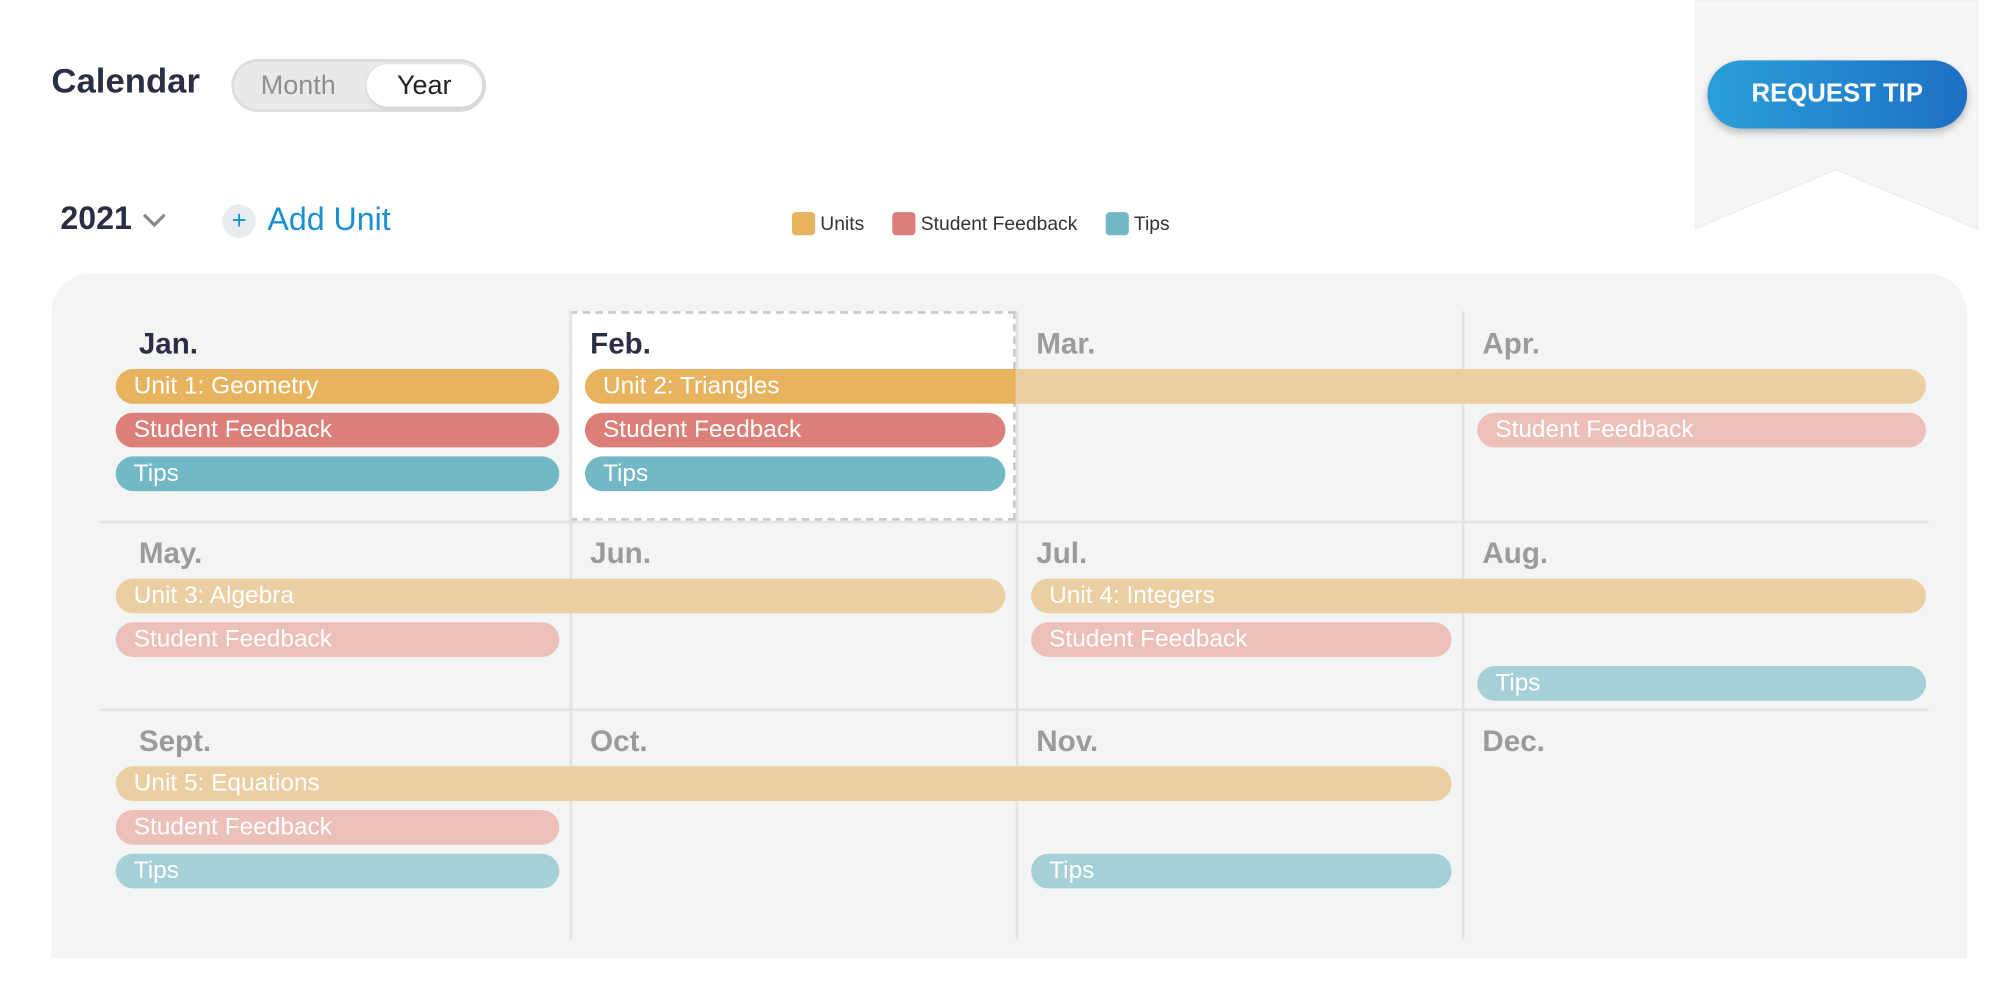 This screenshot has height=1002, width=2016. What do you see at coordinates (620, 553) in the screenshot?
I see `month-label: Jun.` at bounding box center [620, 553].